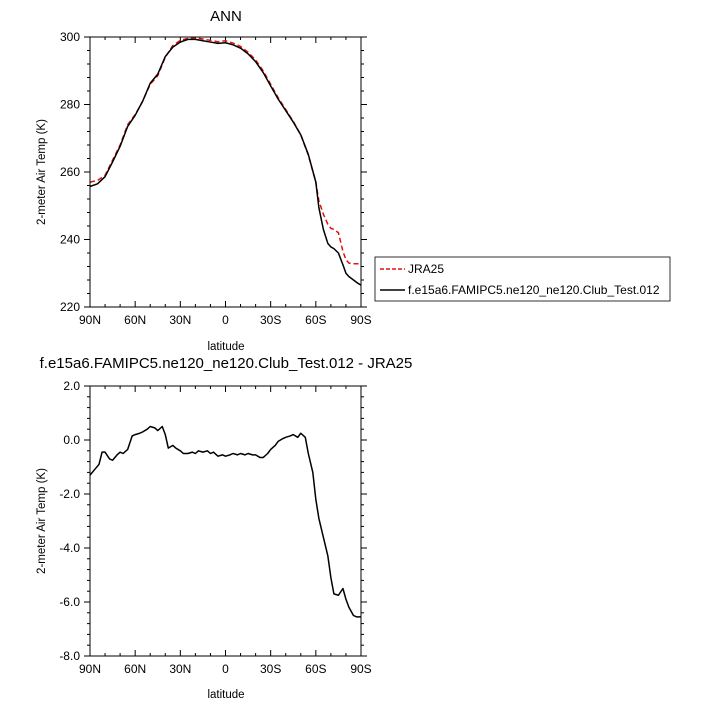 This screenshot has height=708, width=707. Describe the element at coordinates (225, 669) in the screenshot. I see `bottom-x-tick-label: 0` at that location.